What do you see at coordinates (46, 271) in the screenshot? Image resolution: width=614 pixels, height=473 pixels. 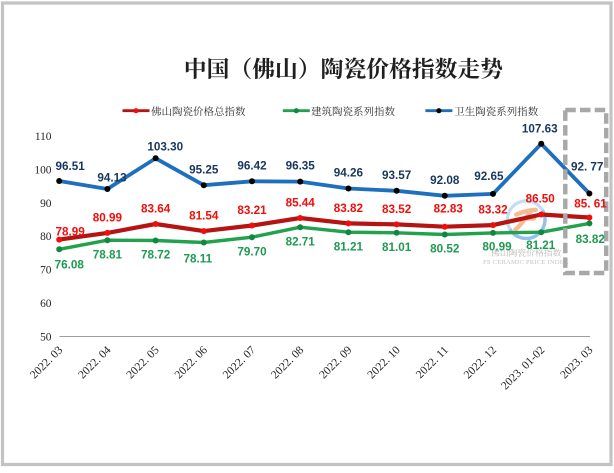 I see `svg-text: 70` at bounding box center [46, 271].